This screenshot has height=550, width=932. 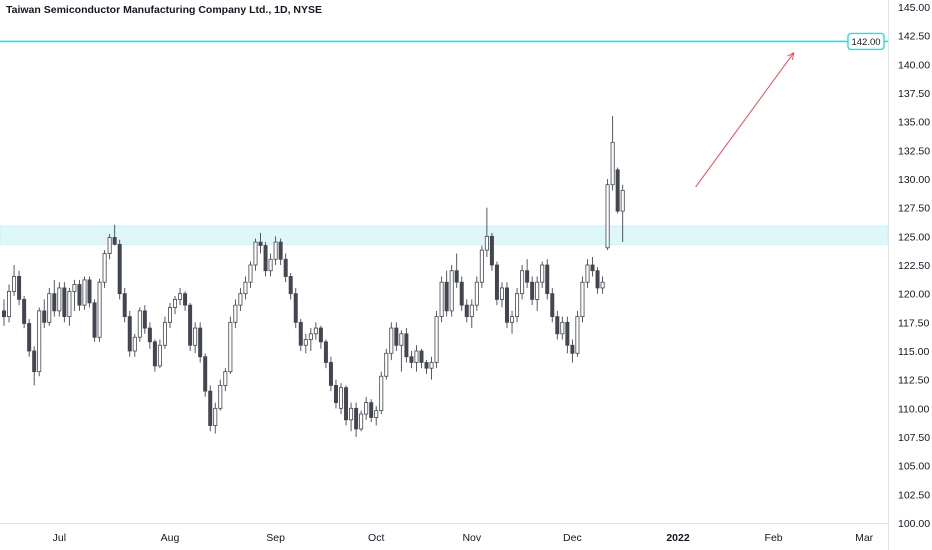 I want to click on x-tick-label: Mar, so click(x=864, y=538).